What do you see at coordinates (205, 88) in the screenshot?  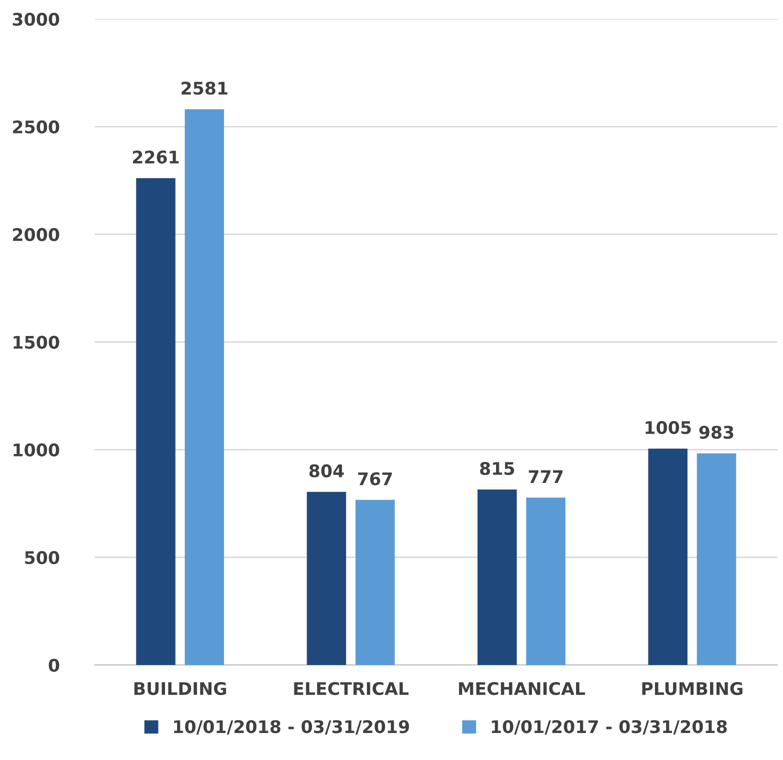 I see `data-label: 2581` at bounding box center [205, 88].